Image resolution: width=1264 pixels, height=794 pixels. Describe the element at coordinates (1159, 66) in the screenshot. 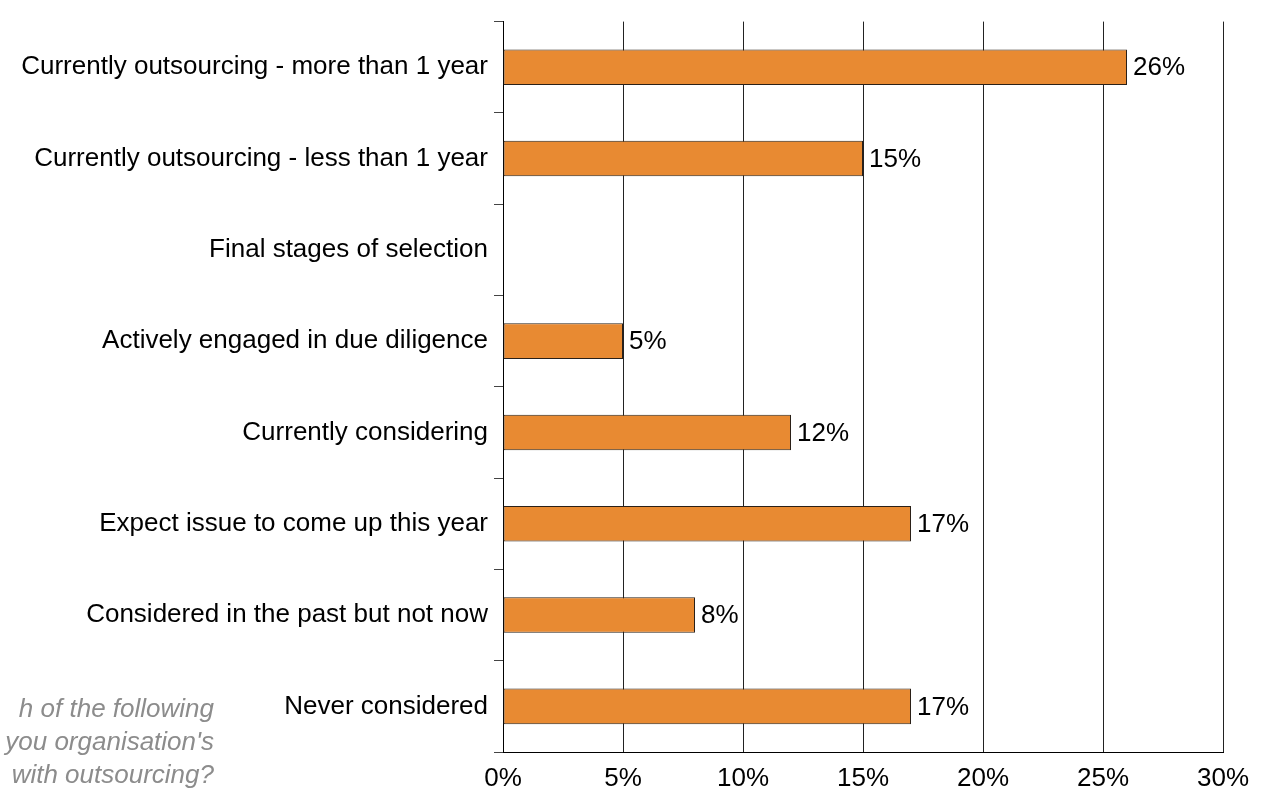

I see `data-label: 26%` at that location.